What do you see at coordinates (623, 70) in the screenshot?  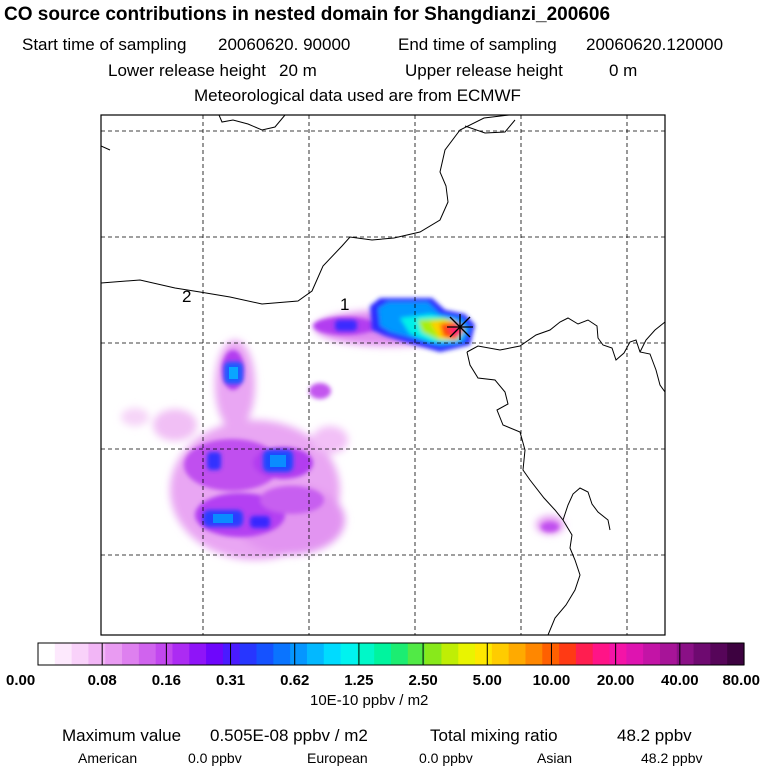 I see `upper-release-value: 0 m` at bounding box center [623, 70].